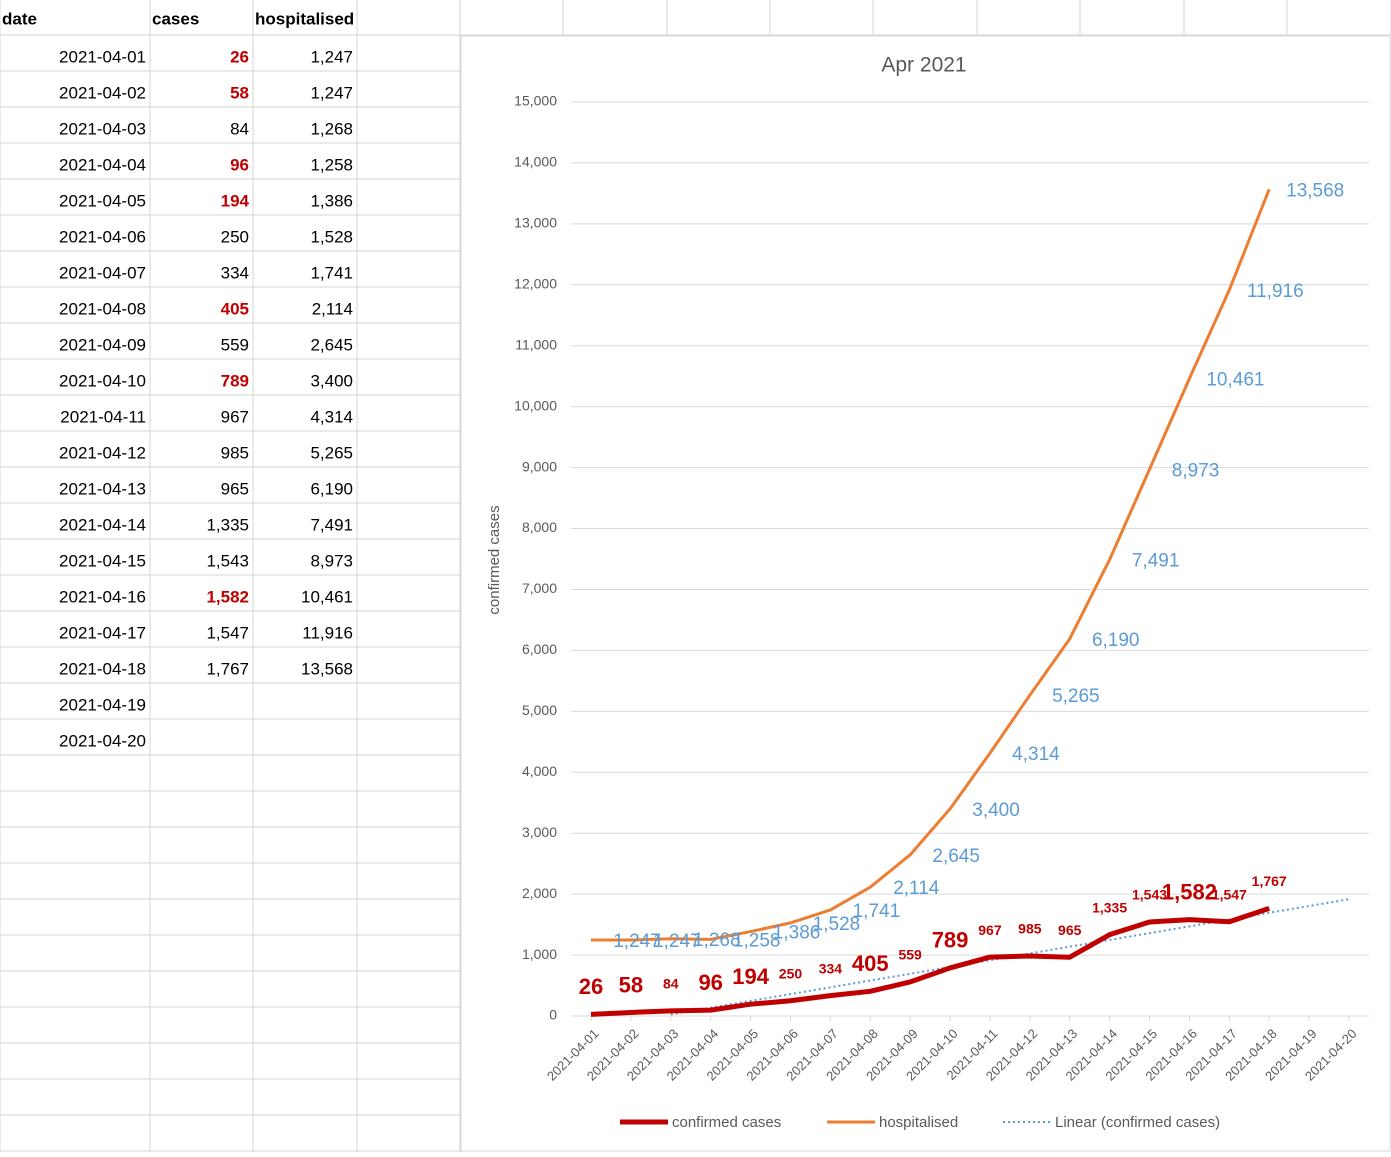 This screenshot has height=1157, width=1391. Describe the element at coordinates (102, 56) in the screenshot. I see `cell: 2021-04-01` at that location.